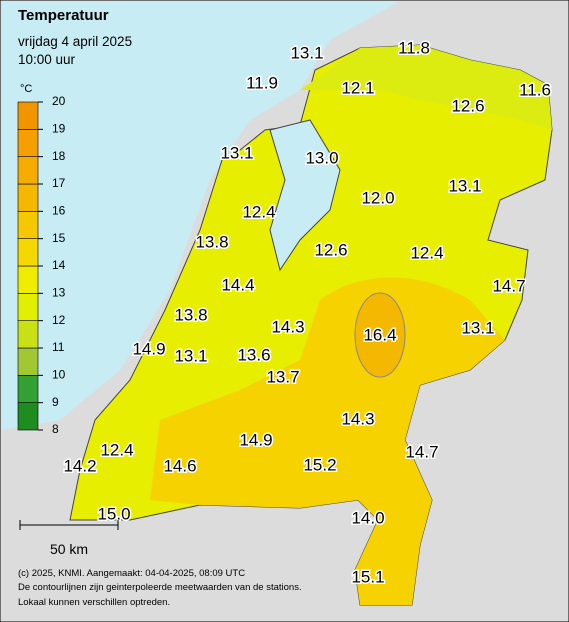  What do you see at coordinates (179, 465) in the screenshot?
I see `station-value: 14.6` at bounding box center [179, 465].